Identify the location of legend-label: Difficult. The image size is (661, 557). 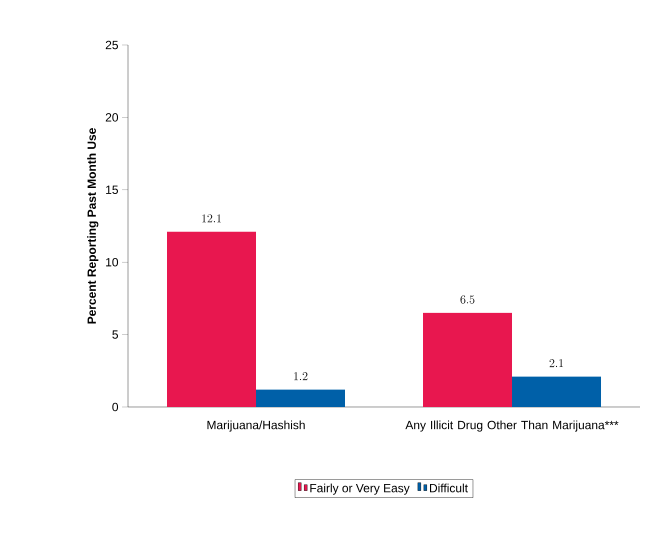
(449, 488).